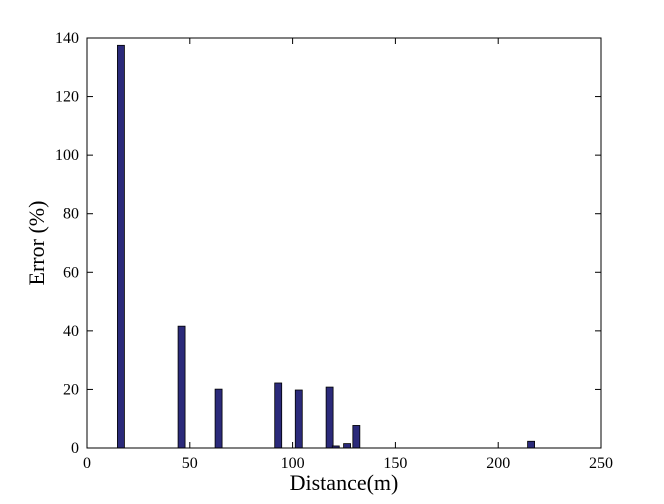  I want to click on x-tick-label: 100, so click(293, 463).